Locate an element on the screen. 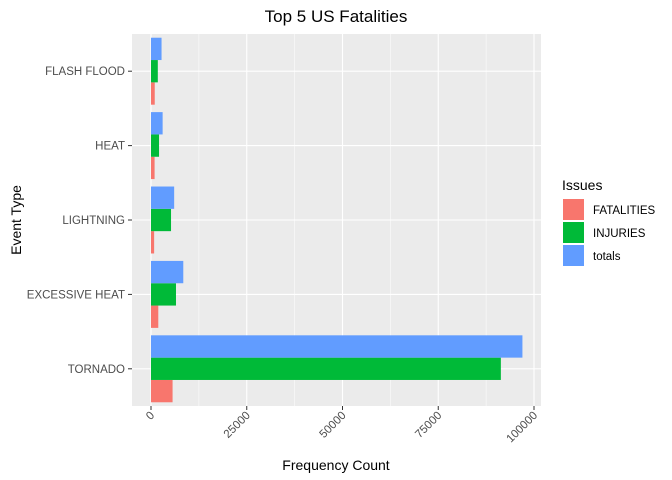  bar-injuries-heat is located at coordinates (155, 145).